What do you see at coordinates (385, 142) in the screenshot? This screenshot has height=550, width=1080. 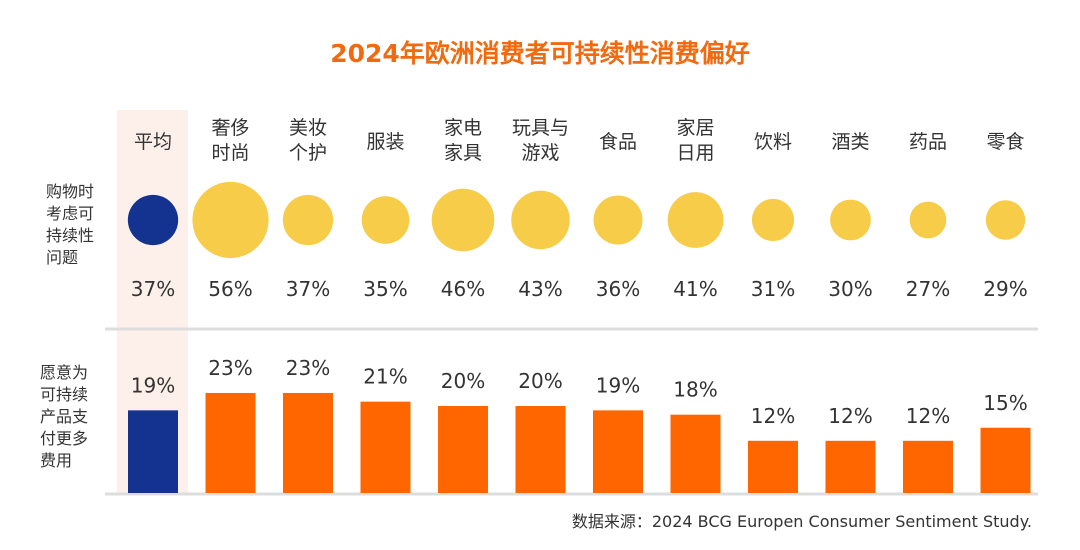 I see `category-label: 服装` at bounding box center [385, 142].